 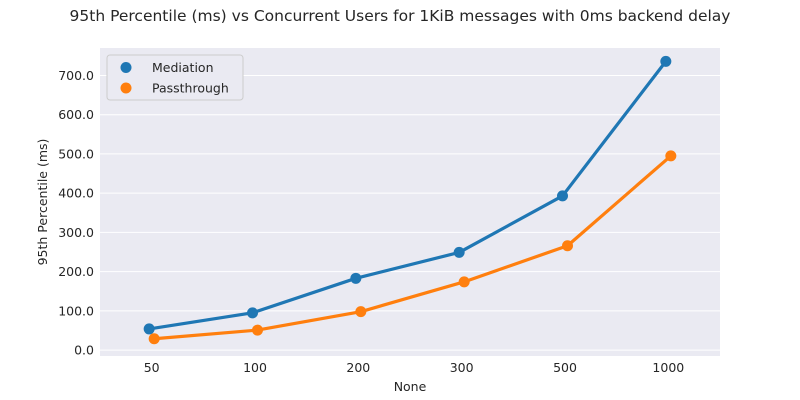 What do you see at coordinates (42, 202) in the screenshot?
I see `y-axis-label: 95th Percentile (ms)` at bounding box center [42, 202].